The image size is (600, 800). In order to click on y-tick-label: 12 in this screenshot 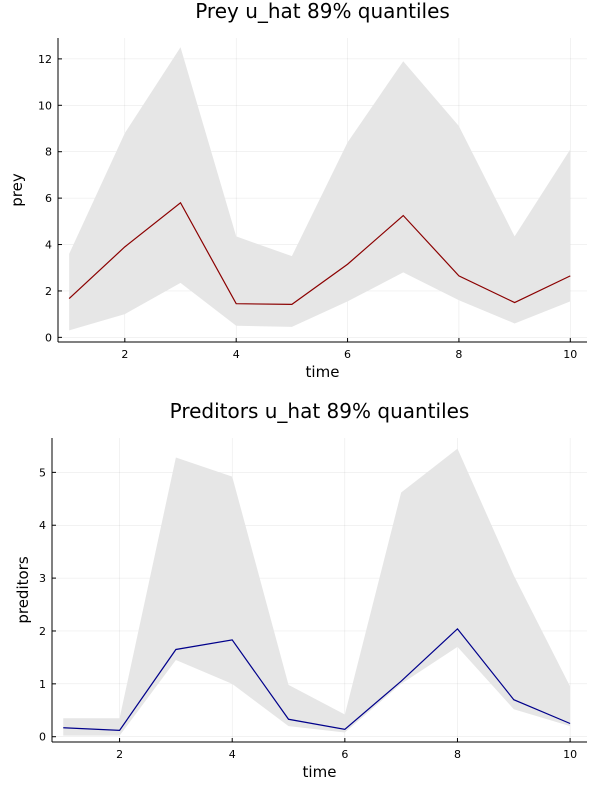, I will do `click(45, 59)`.